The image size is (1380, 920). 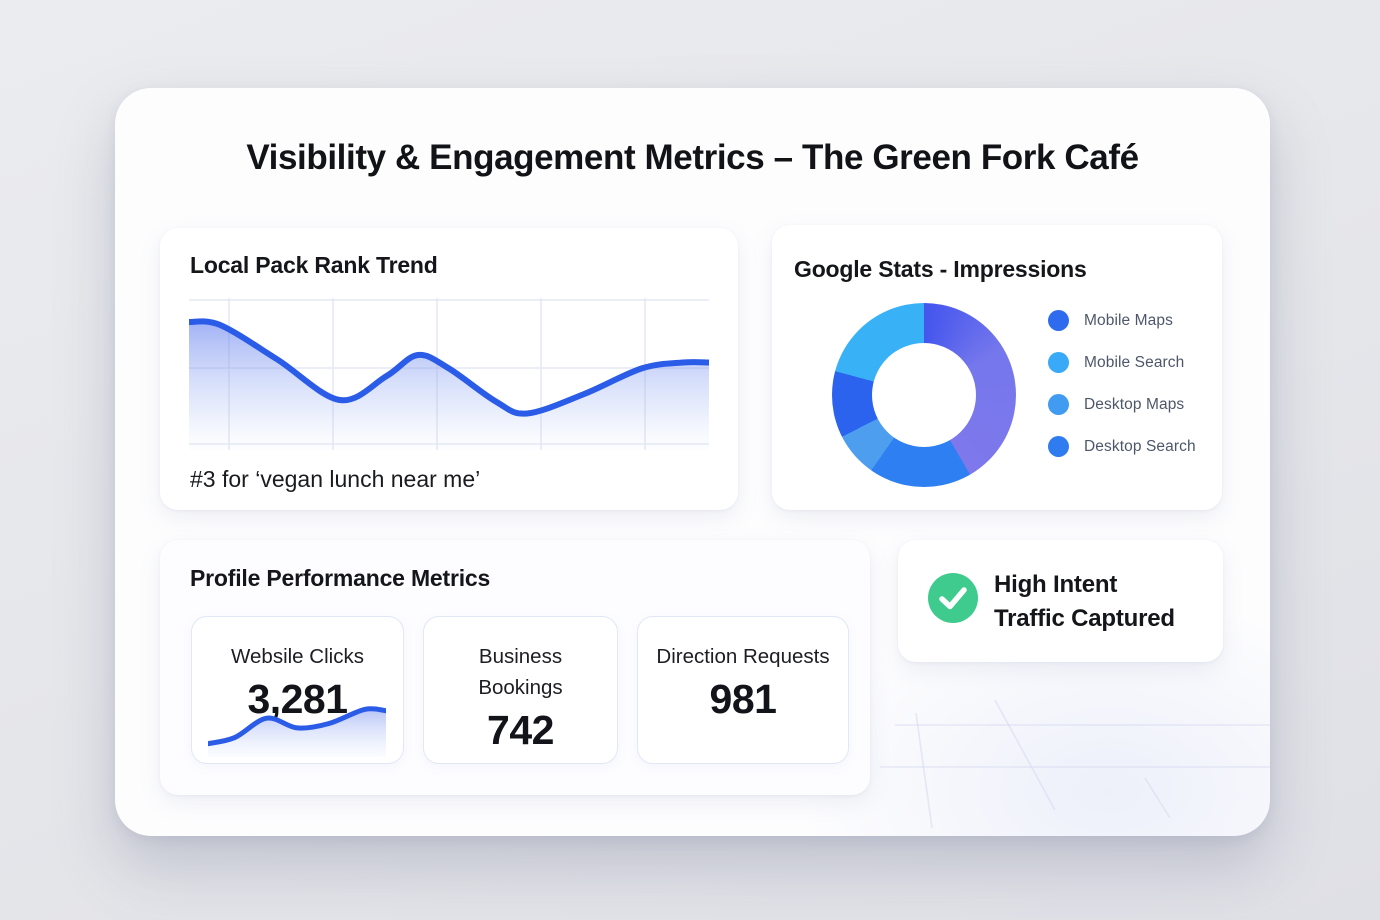 I want to click on legend-label: Mobile Maps, so click(x=1128, y=320).